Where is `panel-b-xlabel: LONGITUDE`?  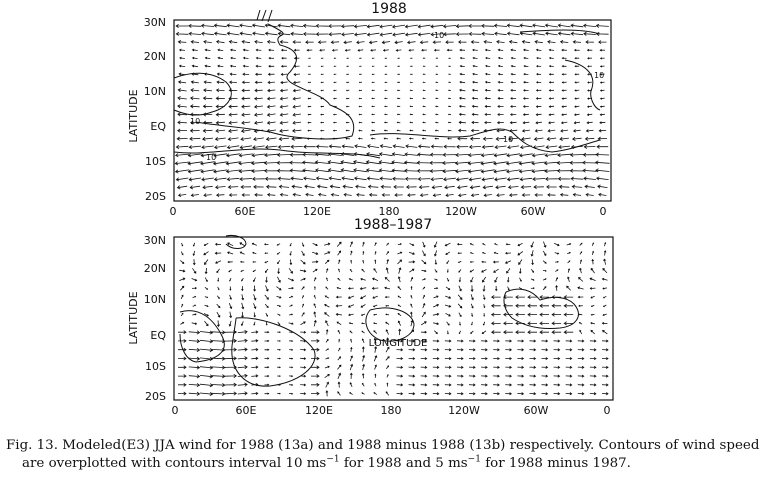 panel-b-xlabel: LONGITUDE is located at coordinates (398, 343).